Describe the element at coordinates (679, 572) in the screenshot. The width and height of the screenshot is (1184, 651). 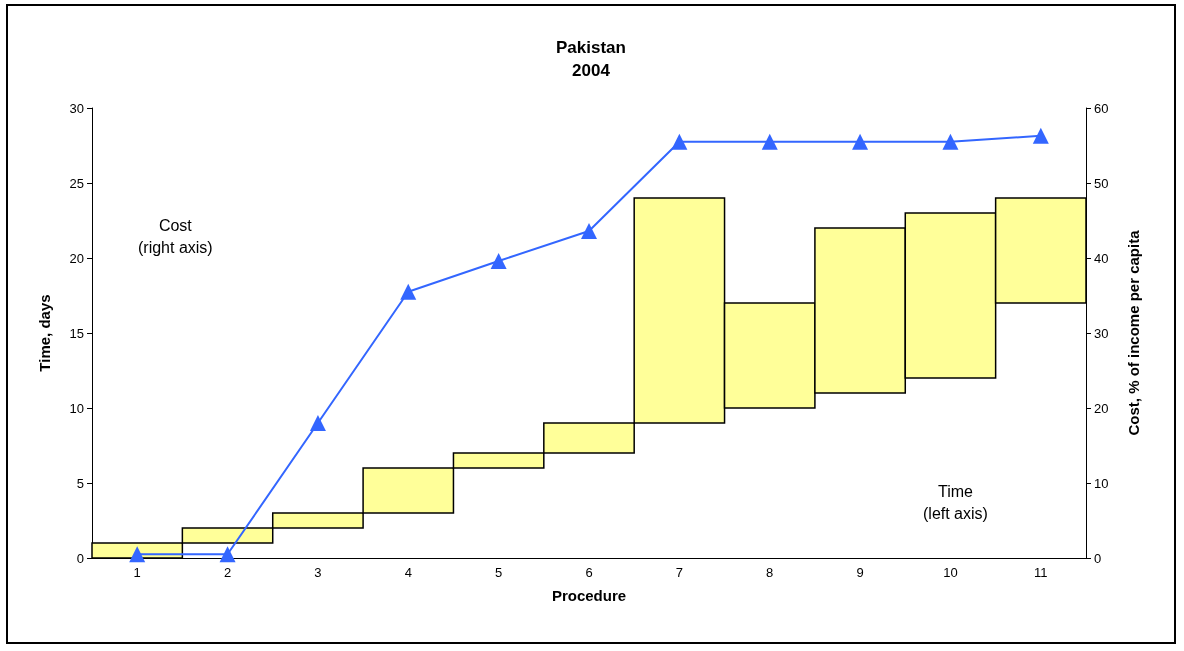
I see `x-tick-label: 7` at that location.